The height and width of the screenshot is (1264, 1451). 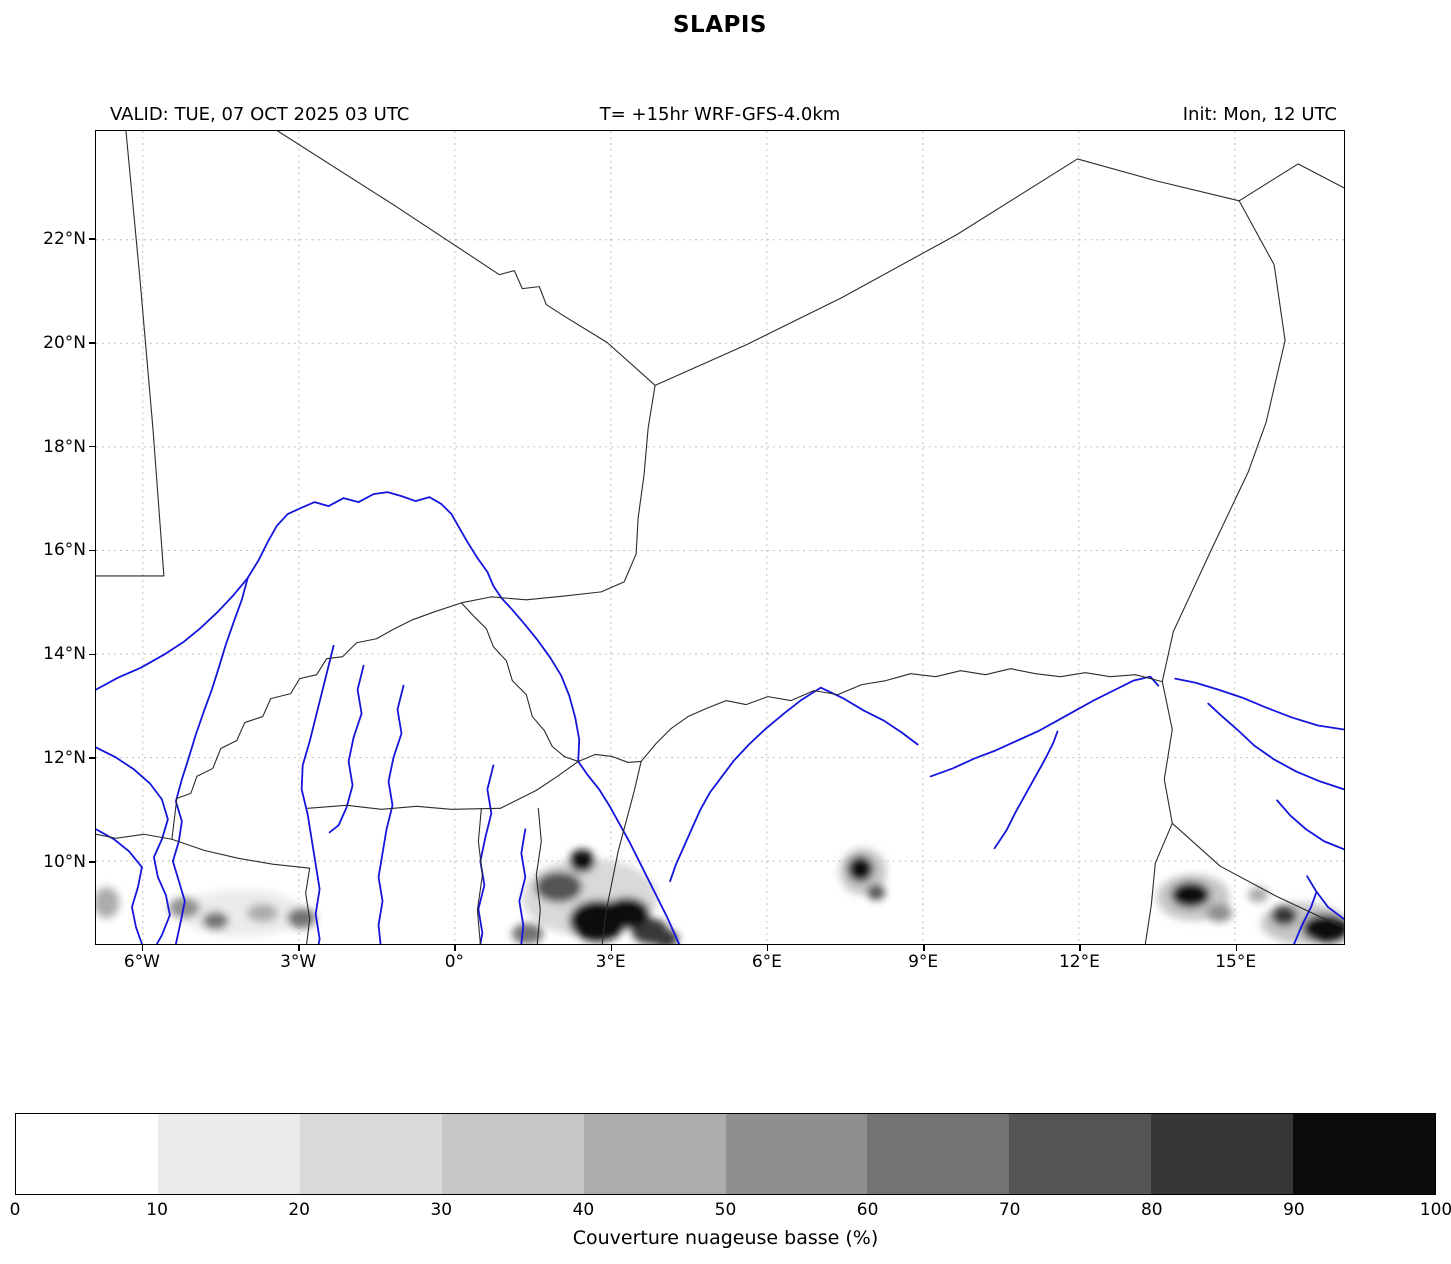 What do you see at coordinates (1151, 1210) in the screenshot?
I see `colorbar-tick-label: 80` at bounding box center [1151, 1210].